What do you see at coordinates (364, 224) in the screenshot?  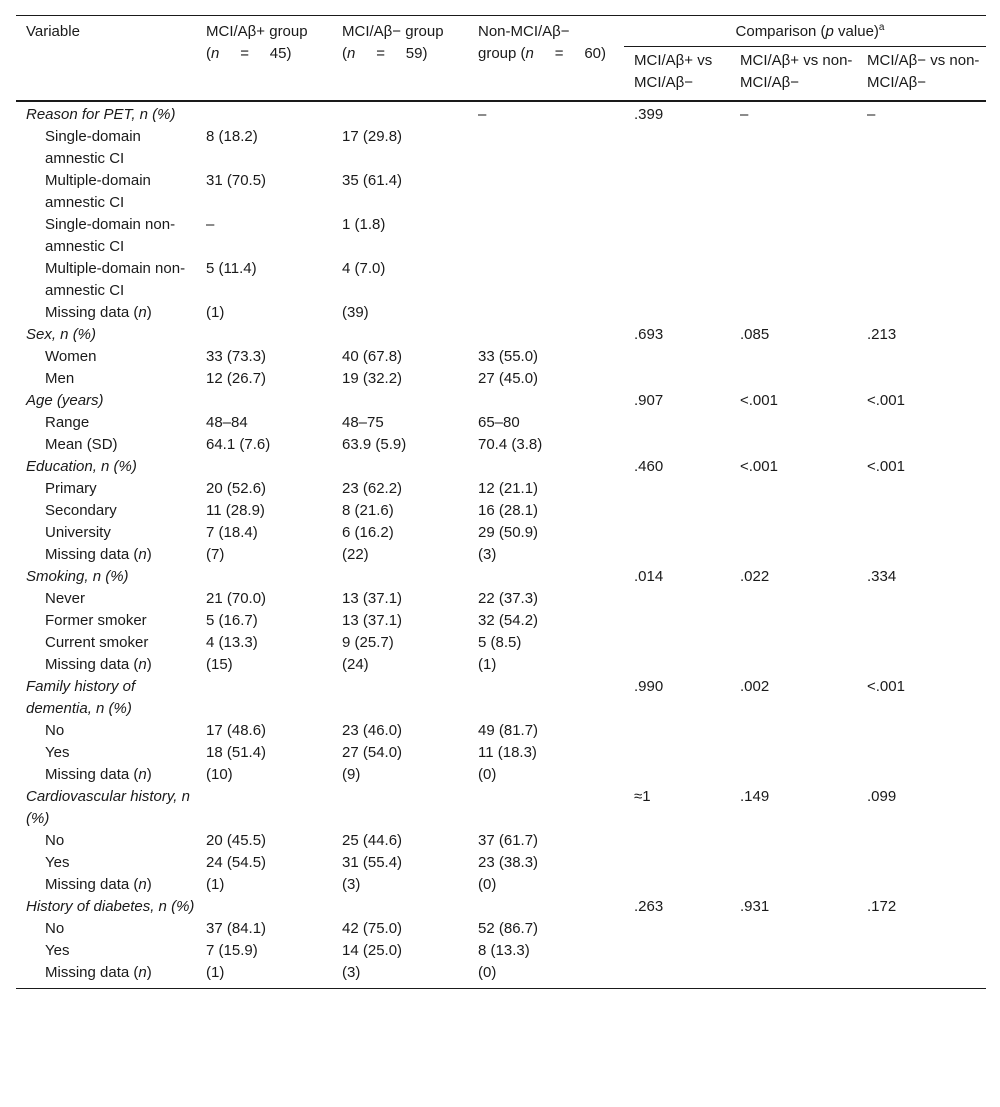 I see `cell-g2: 1 (1.8)` at bounding box center [364, 224].